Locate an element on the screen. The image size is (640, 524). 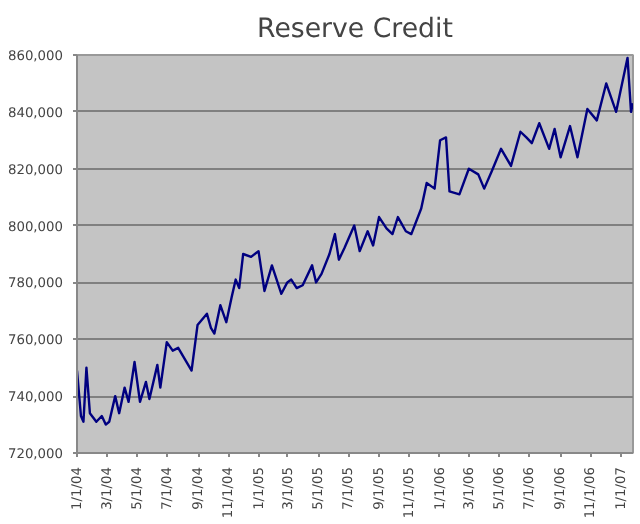
chart-title: Reserve Credit is located at coordinates (355, 30).